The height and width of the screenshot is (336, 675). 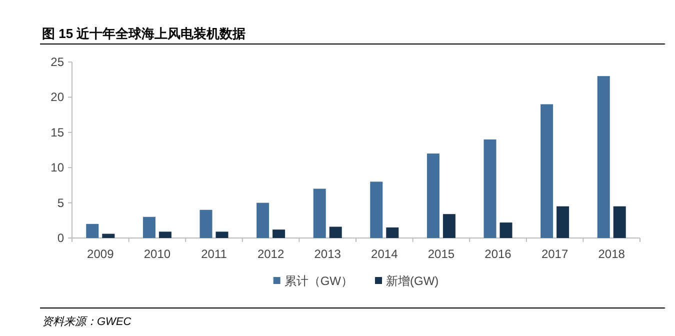 What do you see at coordinates (57, 132) in the screenshot?
I see `y-tick-label: 15` at bounding box center [57, 132].